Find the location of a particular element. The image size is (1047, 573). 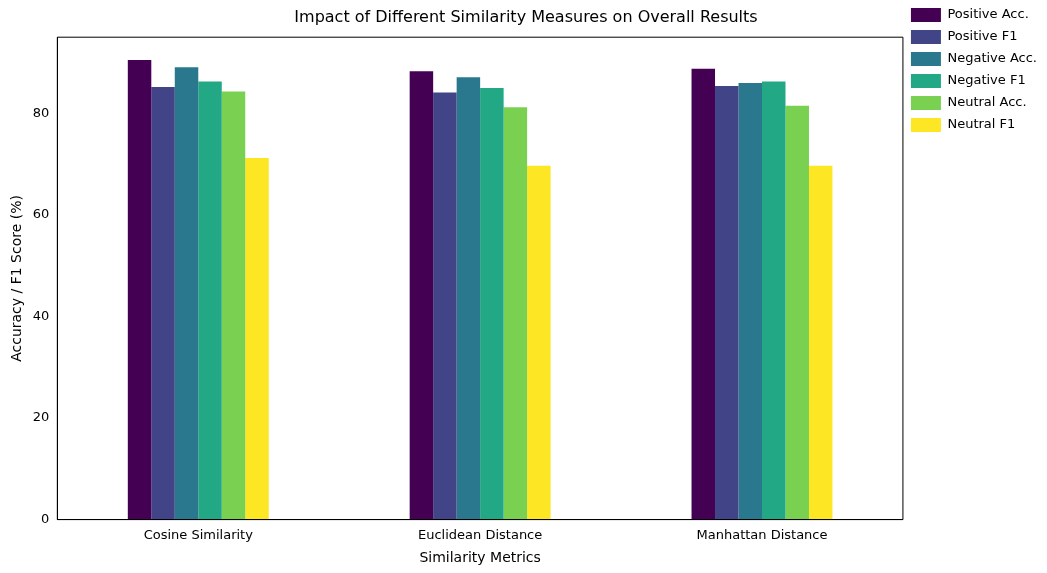

y-tick-label: 20 is located at coordinates (41, 417).